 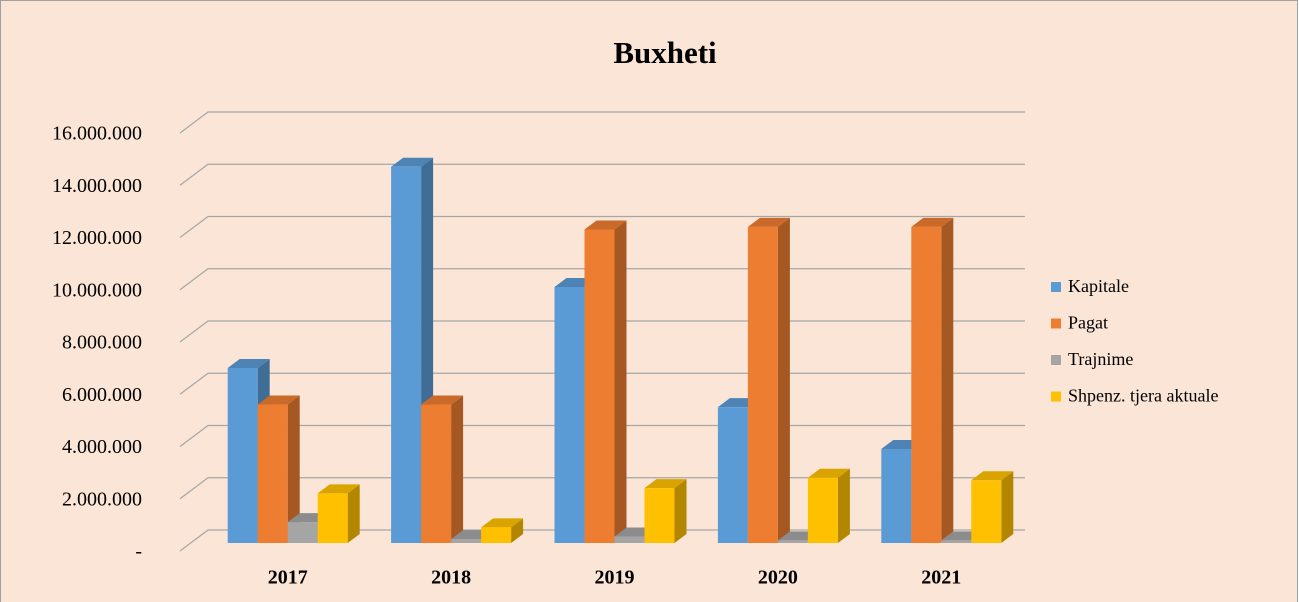 I want to click on y-tick-label: 4.000.000, so click(x=102, y=447).